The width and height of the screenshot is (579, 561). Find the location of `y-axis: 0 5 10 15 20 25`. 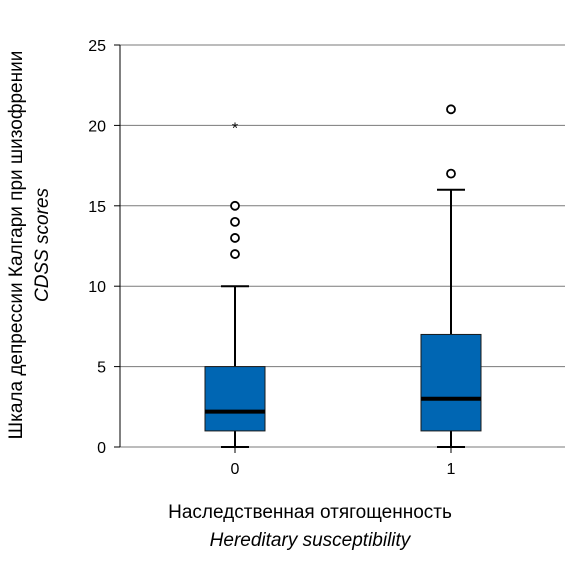

y-axis: 0 5 10 15 20 25 is located at coordinates (104, 247).